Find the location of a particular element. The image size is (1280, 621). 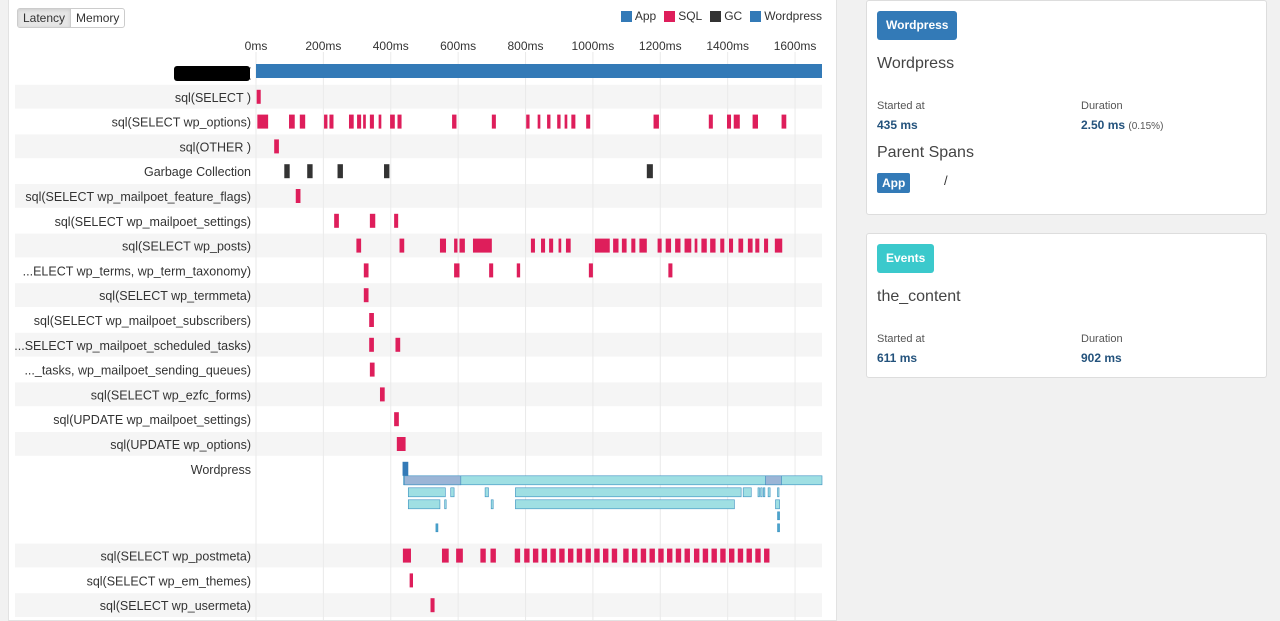

duration-value: 2.50 ms (0.15%) is located at coordinates (1122, 125).